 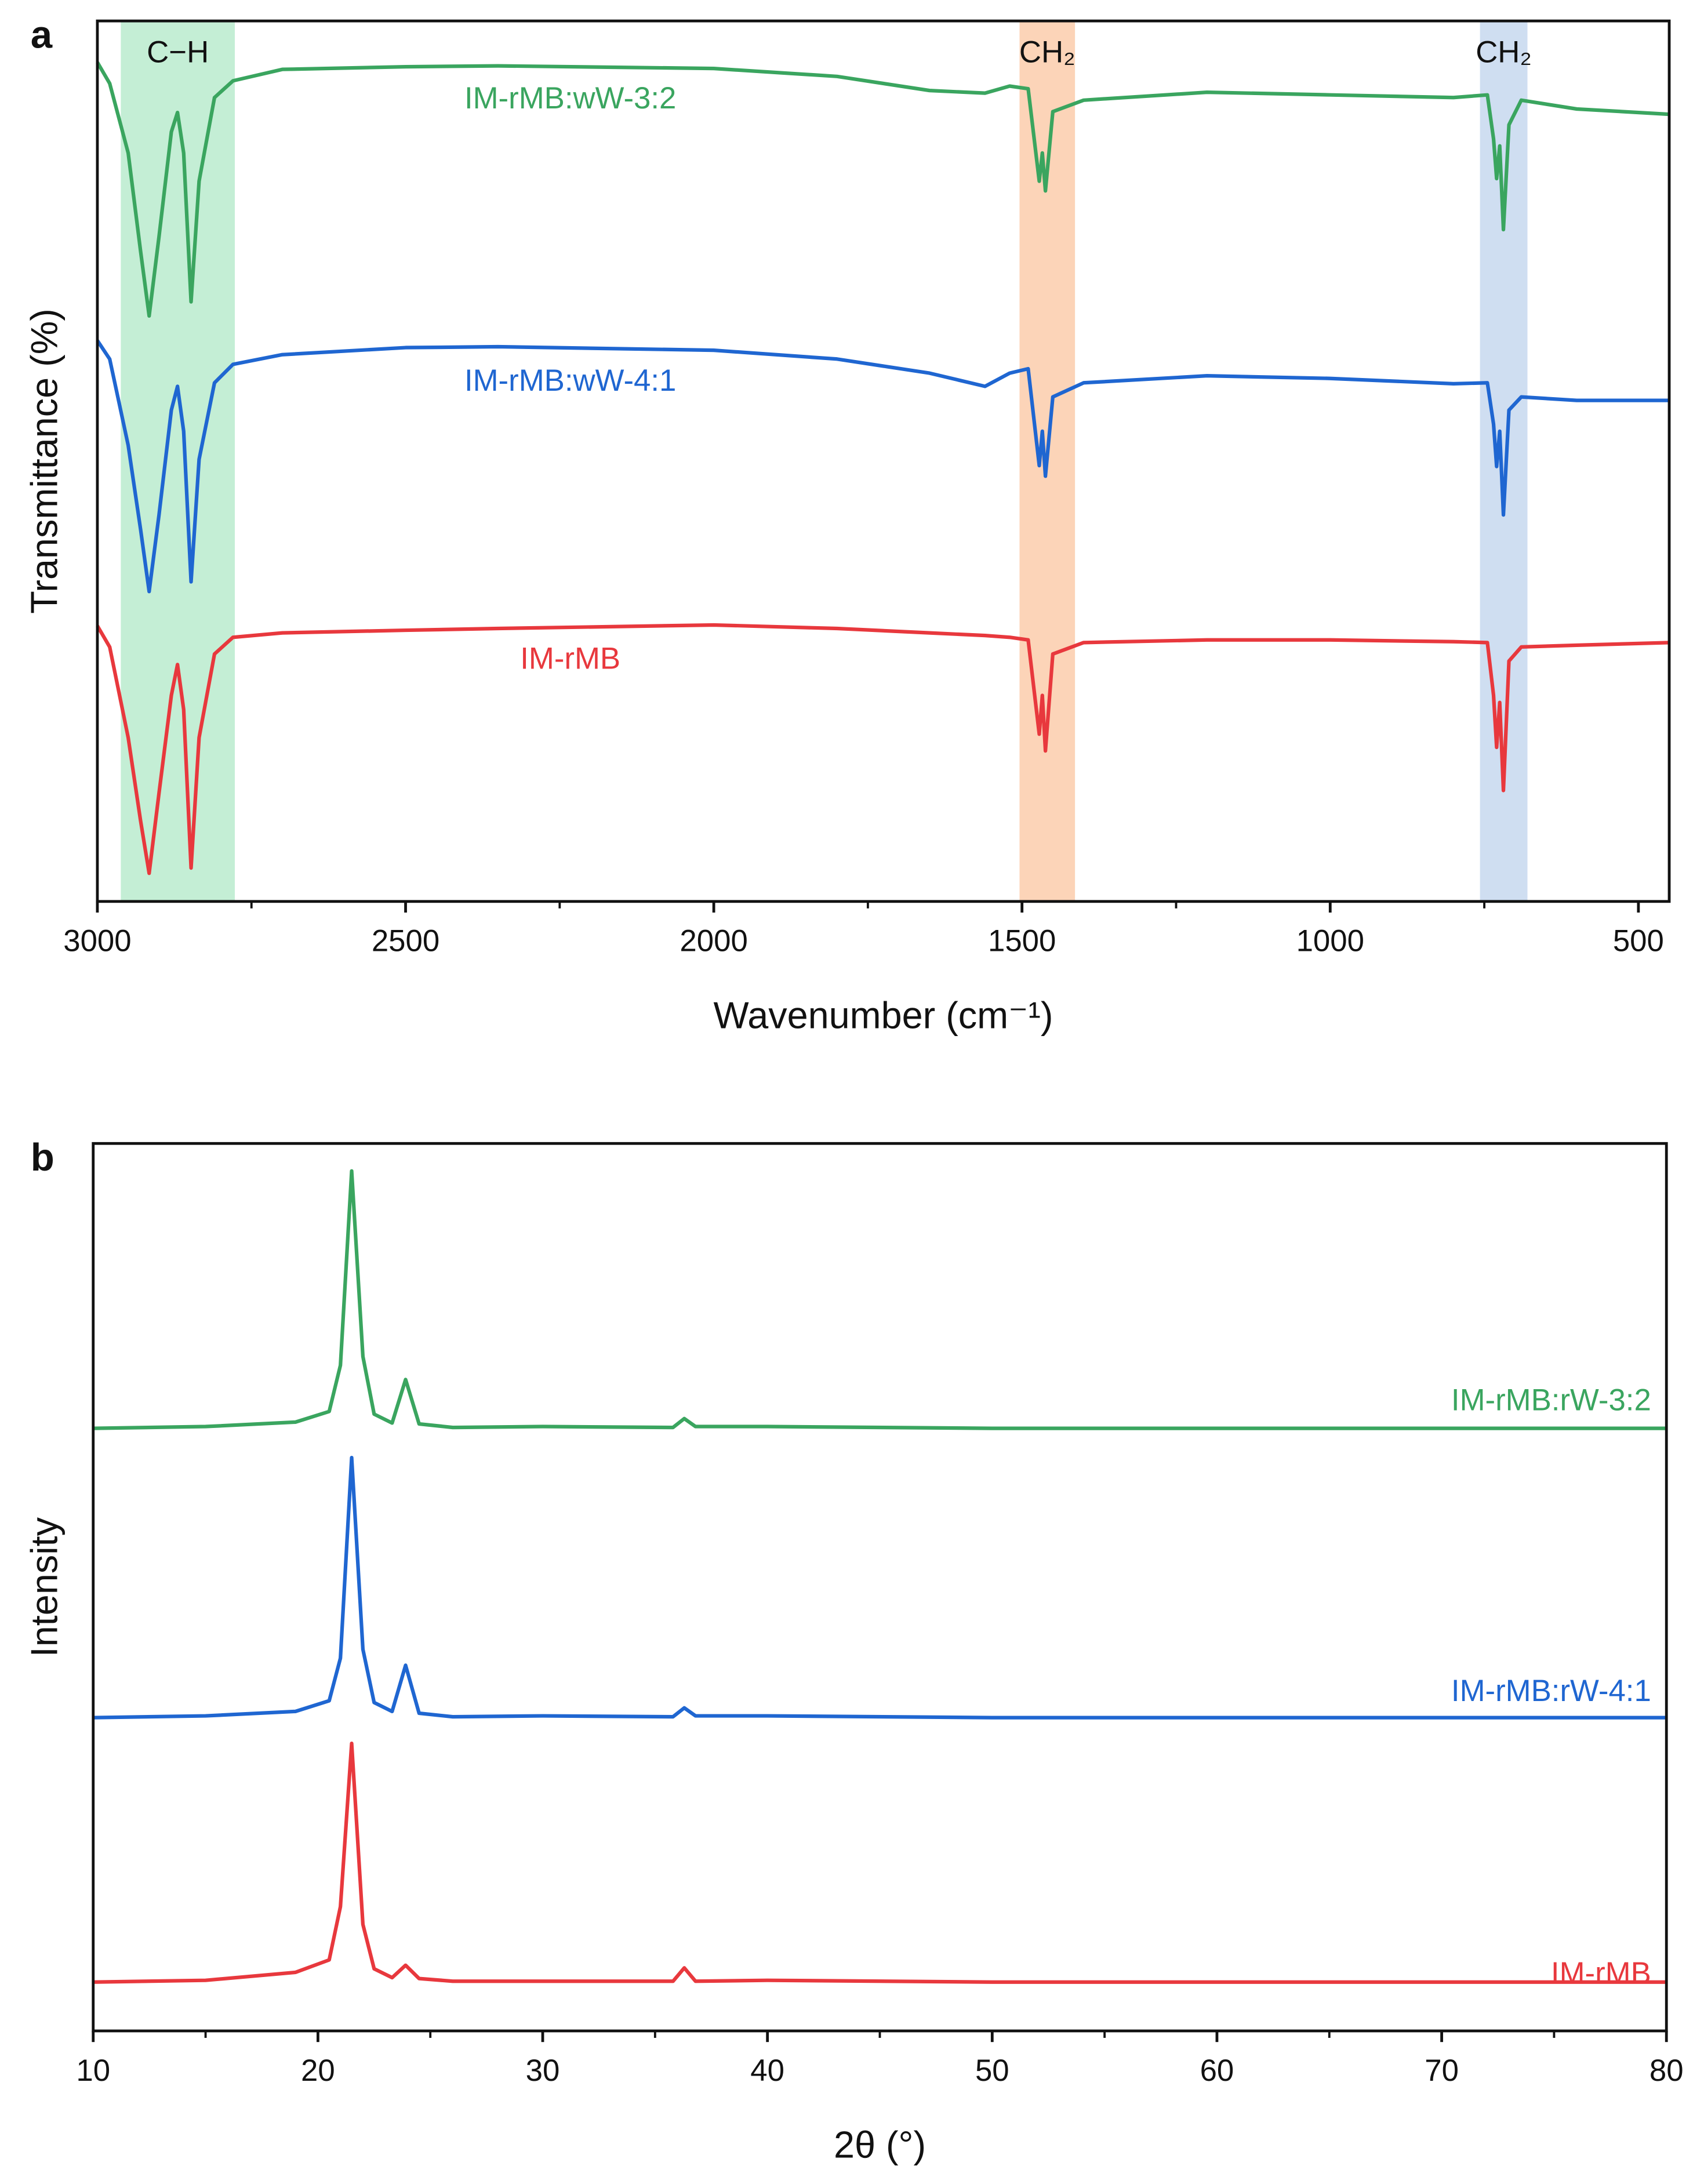 What do you see at coordinates (1666, 2071) in the screenshot?
I see `x-tick-label: 80` at bounding box center [1666, 2071].